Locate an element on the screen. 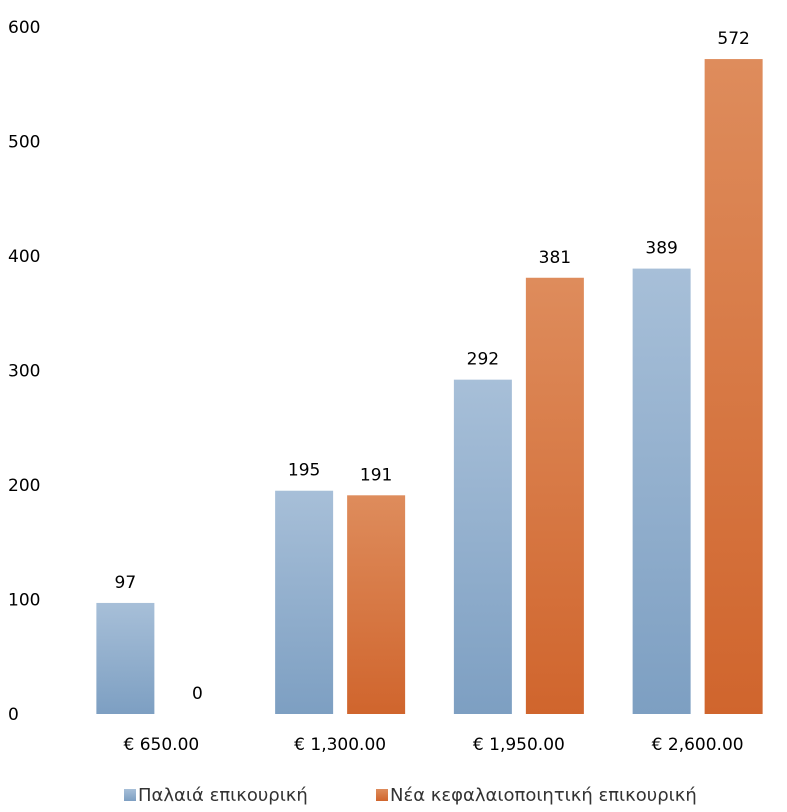 This screenshot has height=812, width=787. data-label-series1-2: 195 is located at coordinates (304, 471).